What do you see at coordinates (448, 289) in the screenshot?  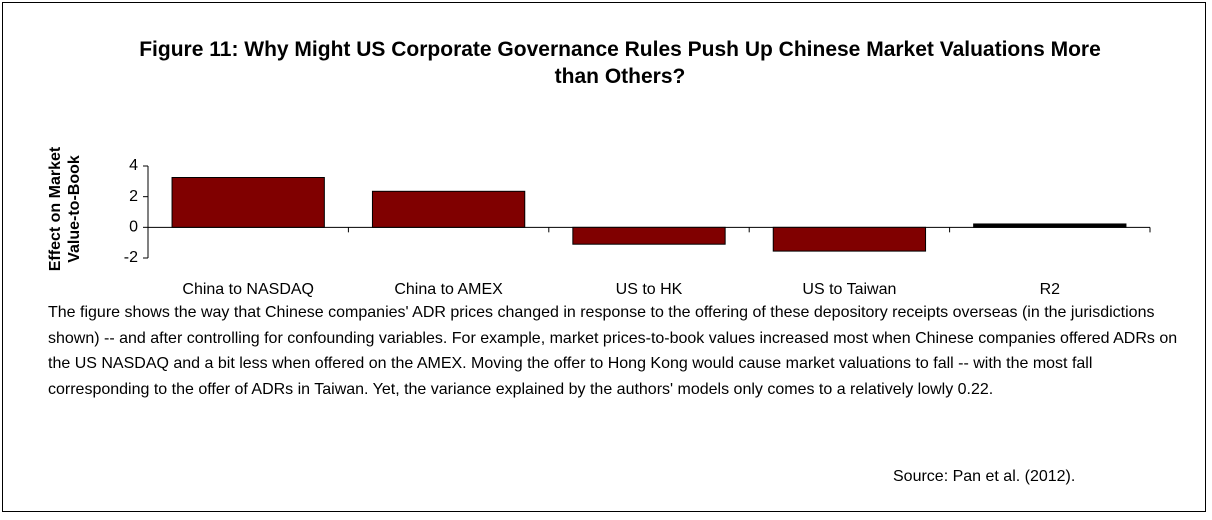 I see `x-tick-label: China to AMEX` at bounding box center [448, 289].